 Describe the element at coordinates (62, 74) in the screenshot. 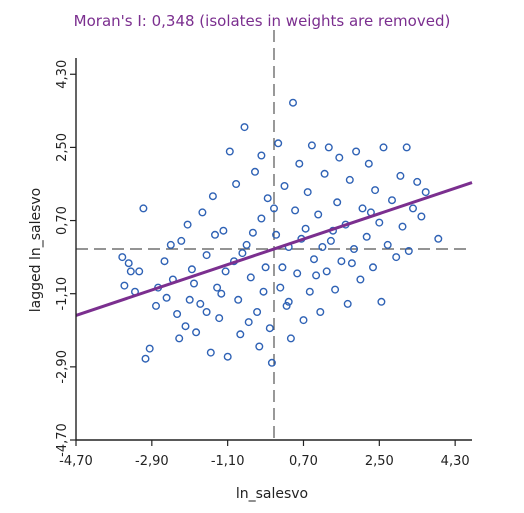

I see `y-tick-label: 4,30` at that location.